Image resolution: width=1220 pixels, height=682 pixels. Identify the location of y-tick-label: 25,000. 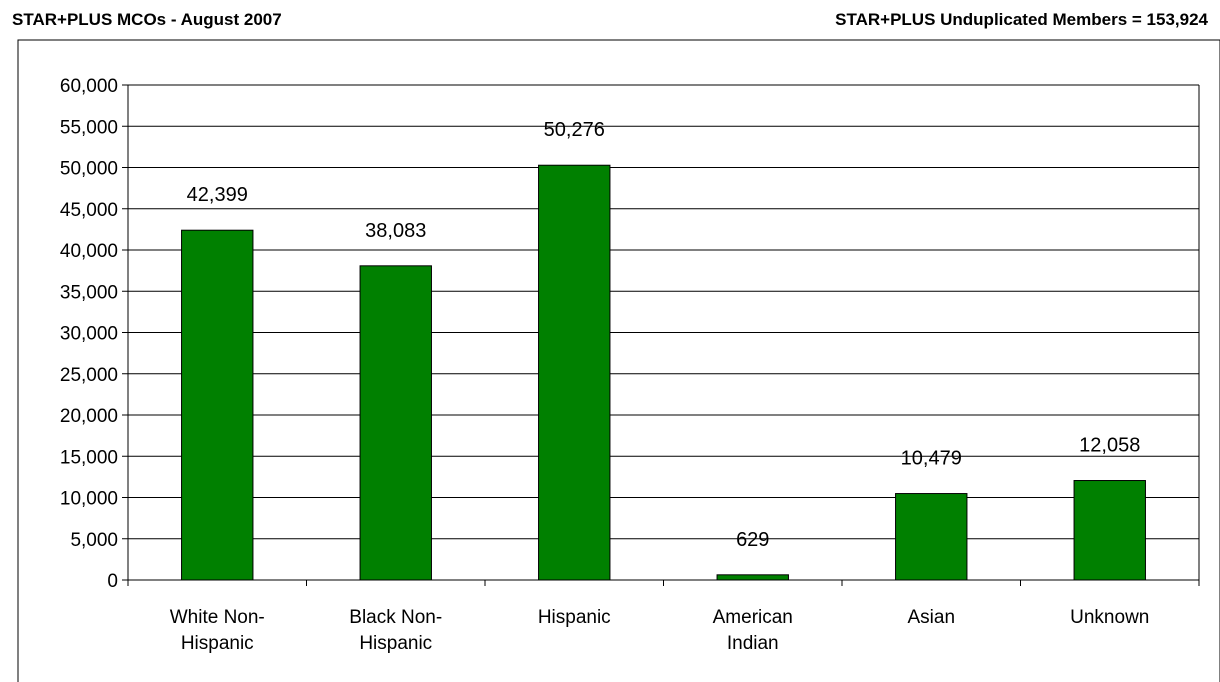
(89, 375).